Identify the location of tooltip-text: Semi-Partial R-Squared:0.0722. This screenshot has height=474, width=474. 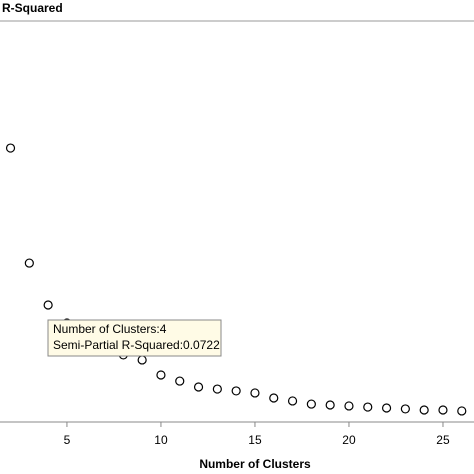
(136, 345).